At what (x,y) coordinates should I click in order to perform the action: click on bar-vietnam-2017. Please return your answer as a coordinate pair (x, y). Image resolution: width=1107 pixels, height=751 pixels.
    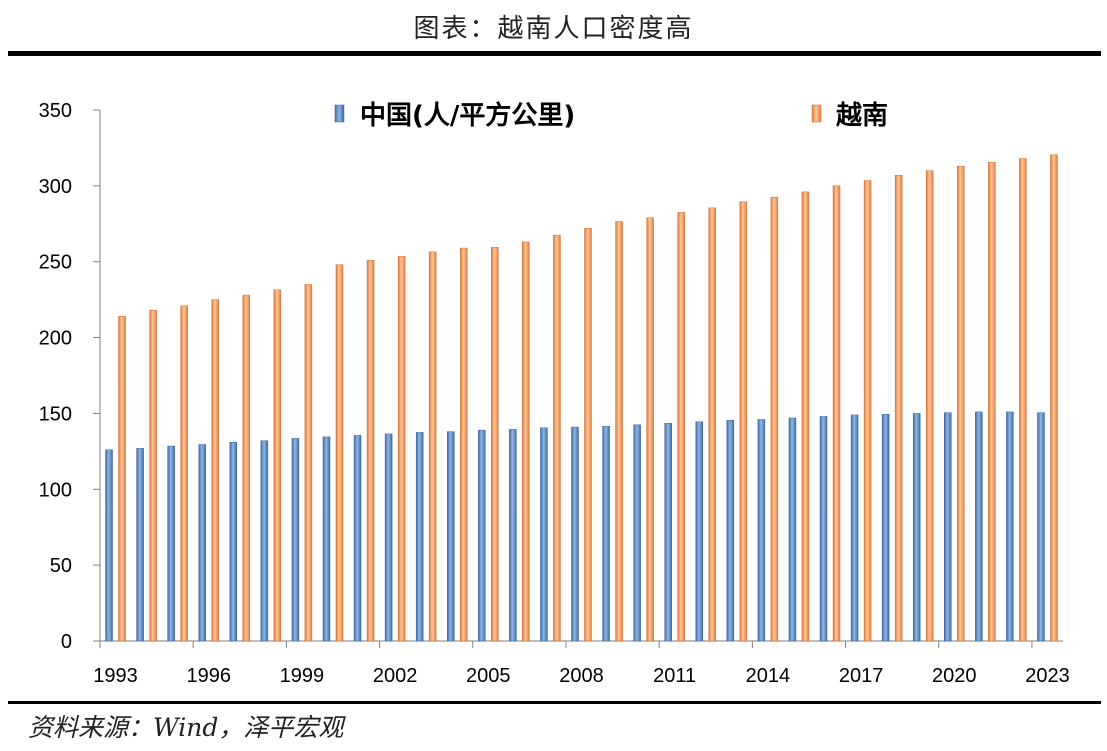
    Looking at the image, I should click on (867, 411).